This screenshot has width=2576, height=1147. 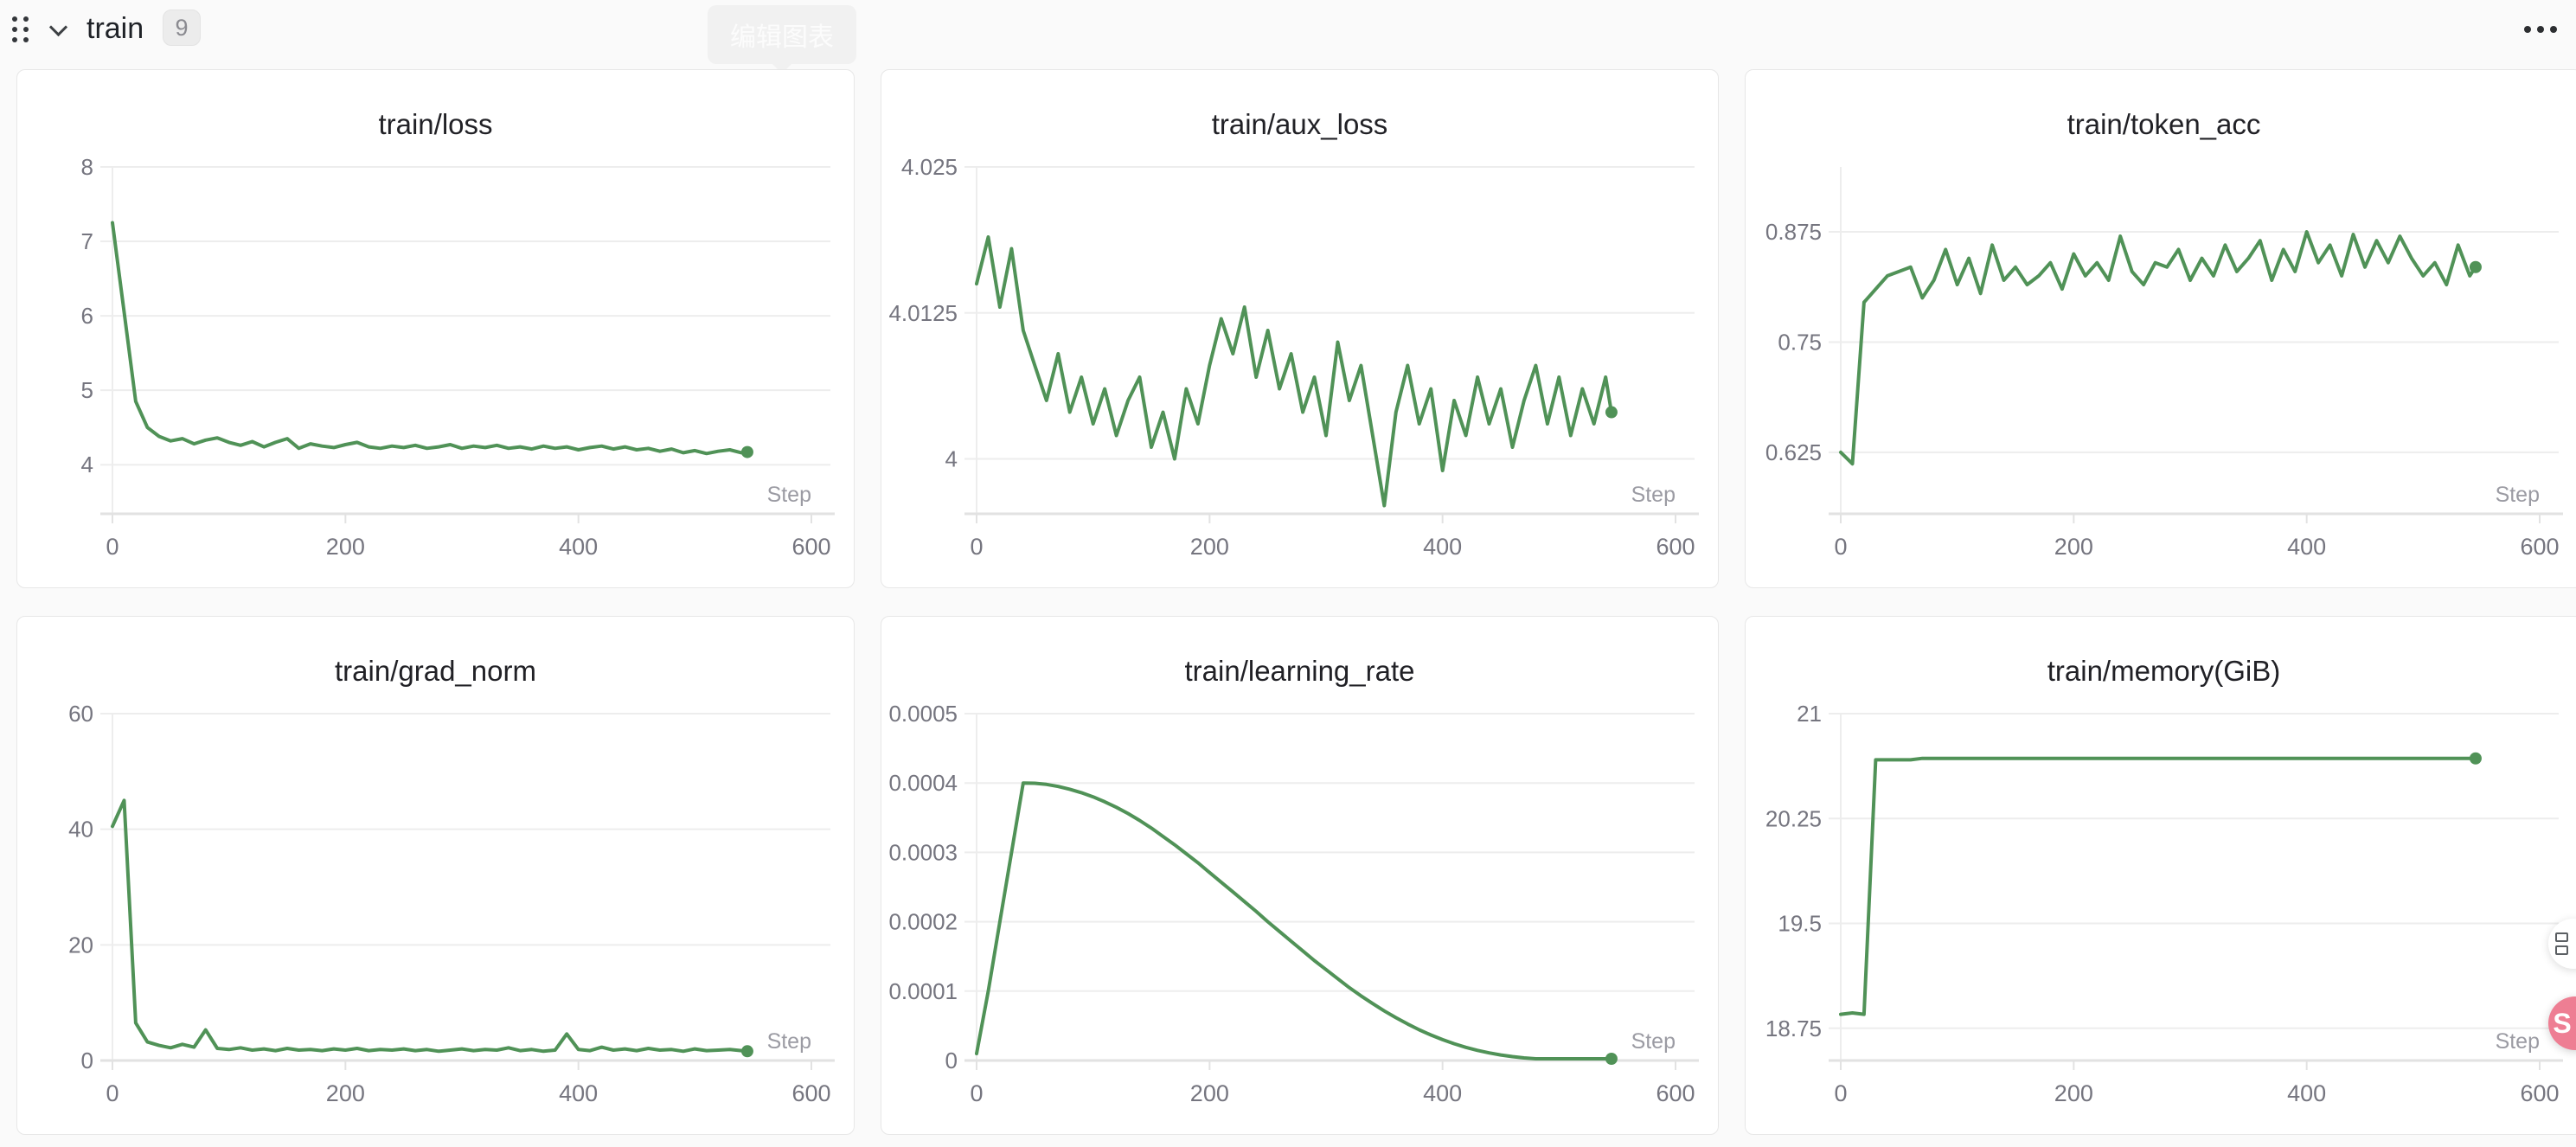 What do you see at coordinates (1809, 714) in the screenshot?
I see `y-tick-label: 21` at bounding box center [1809, 714].